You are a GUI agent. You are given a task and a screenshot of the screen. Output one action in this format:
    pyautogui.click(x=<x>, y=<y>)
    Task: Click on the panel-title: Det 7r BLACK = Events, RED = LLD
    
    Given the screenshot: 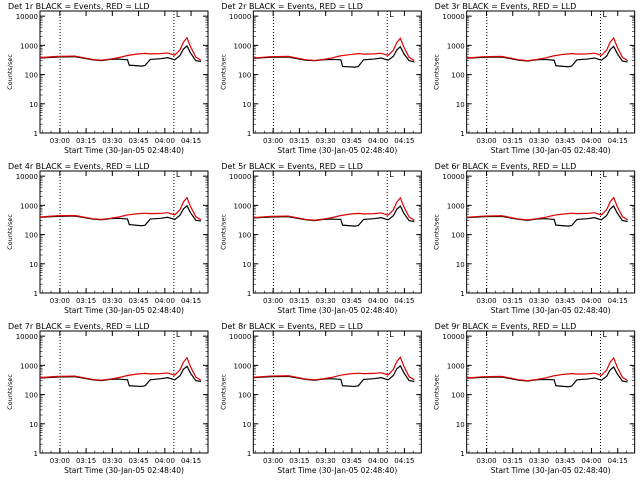 What is the action you would take?
    pyautogui.click(x=79, y=326)
    